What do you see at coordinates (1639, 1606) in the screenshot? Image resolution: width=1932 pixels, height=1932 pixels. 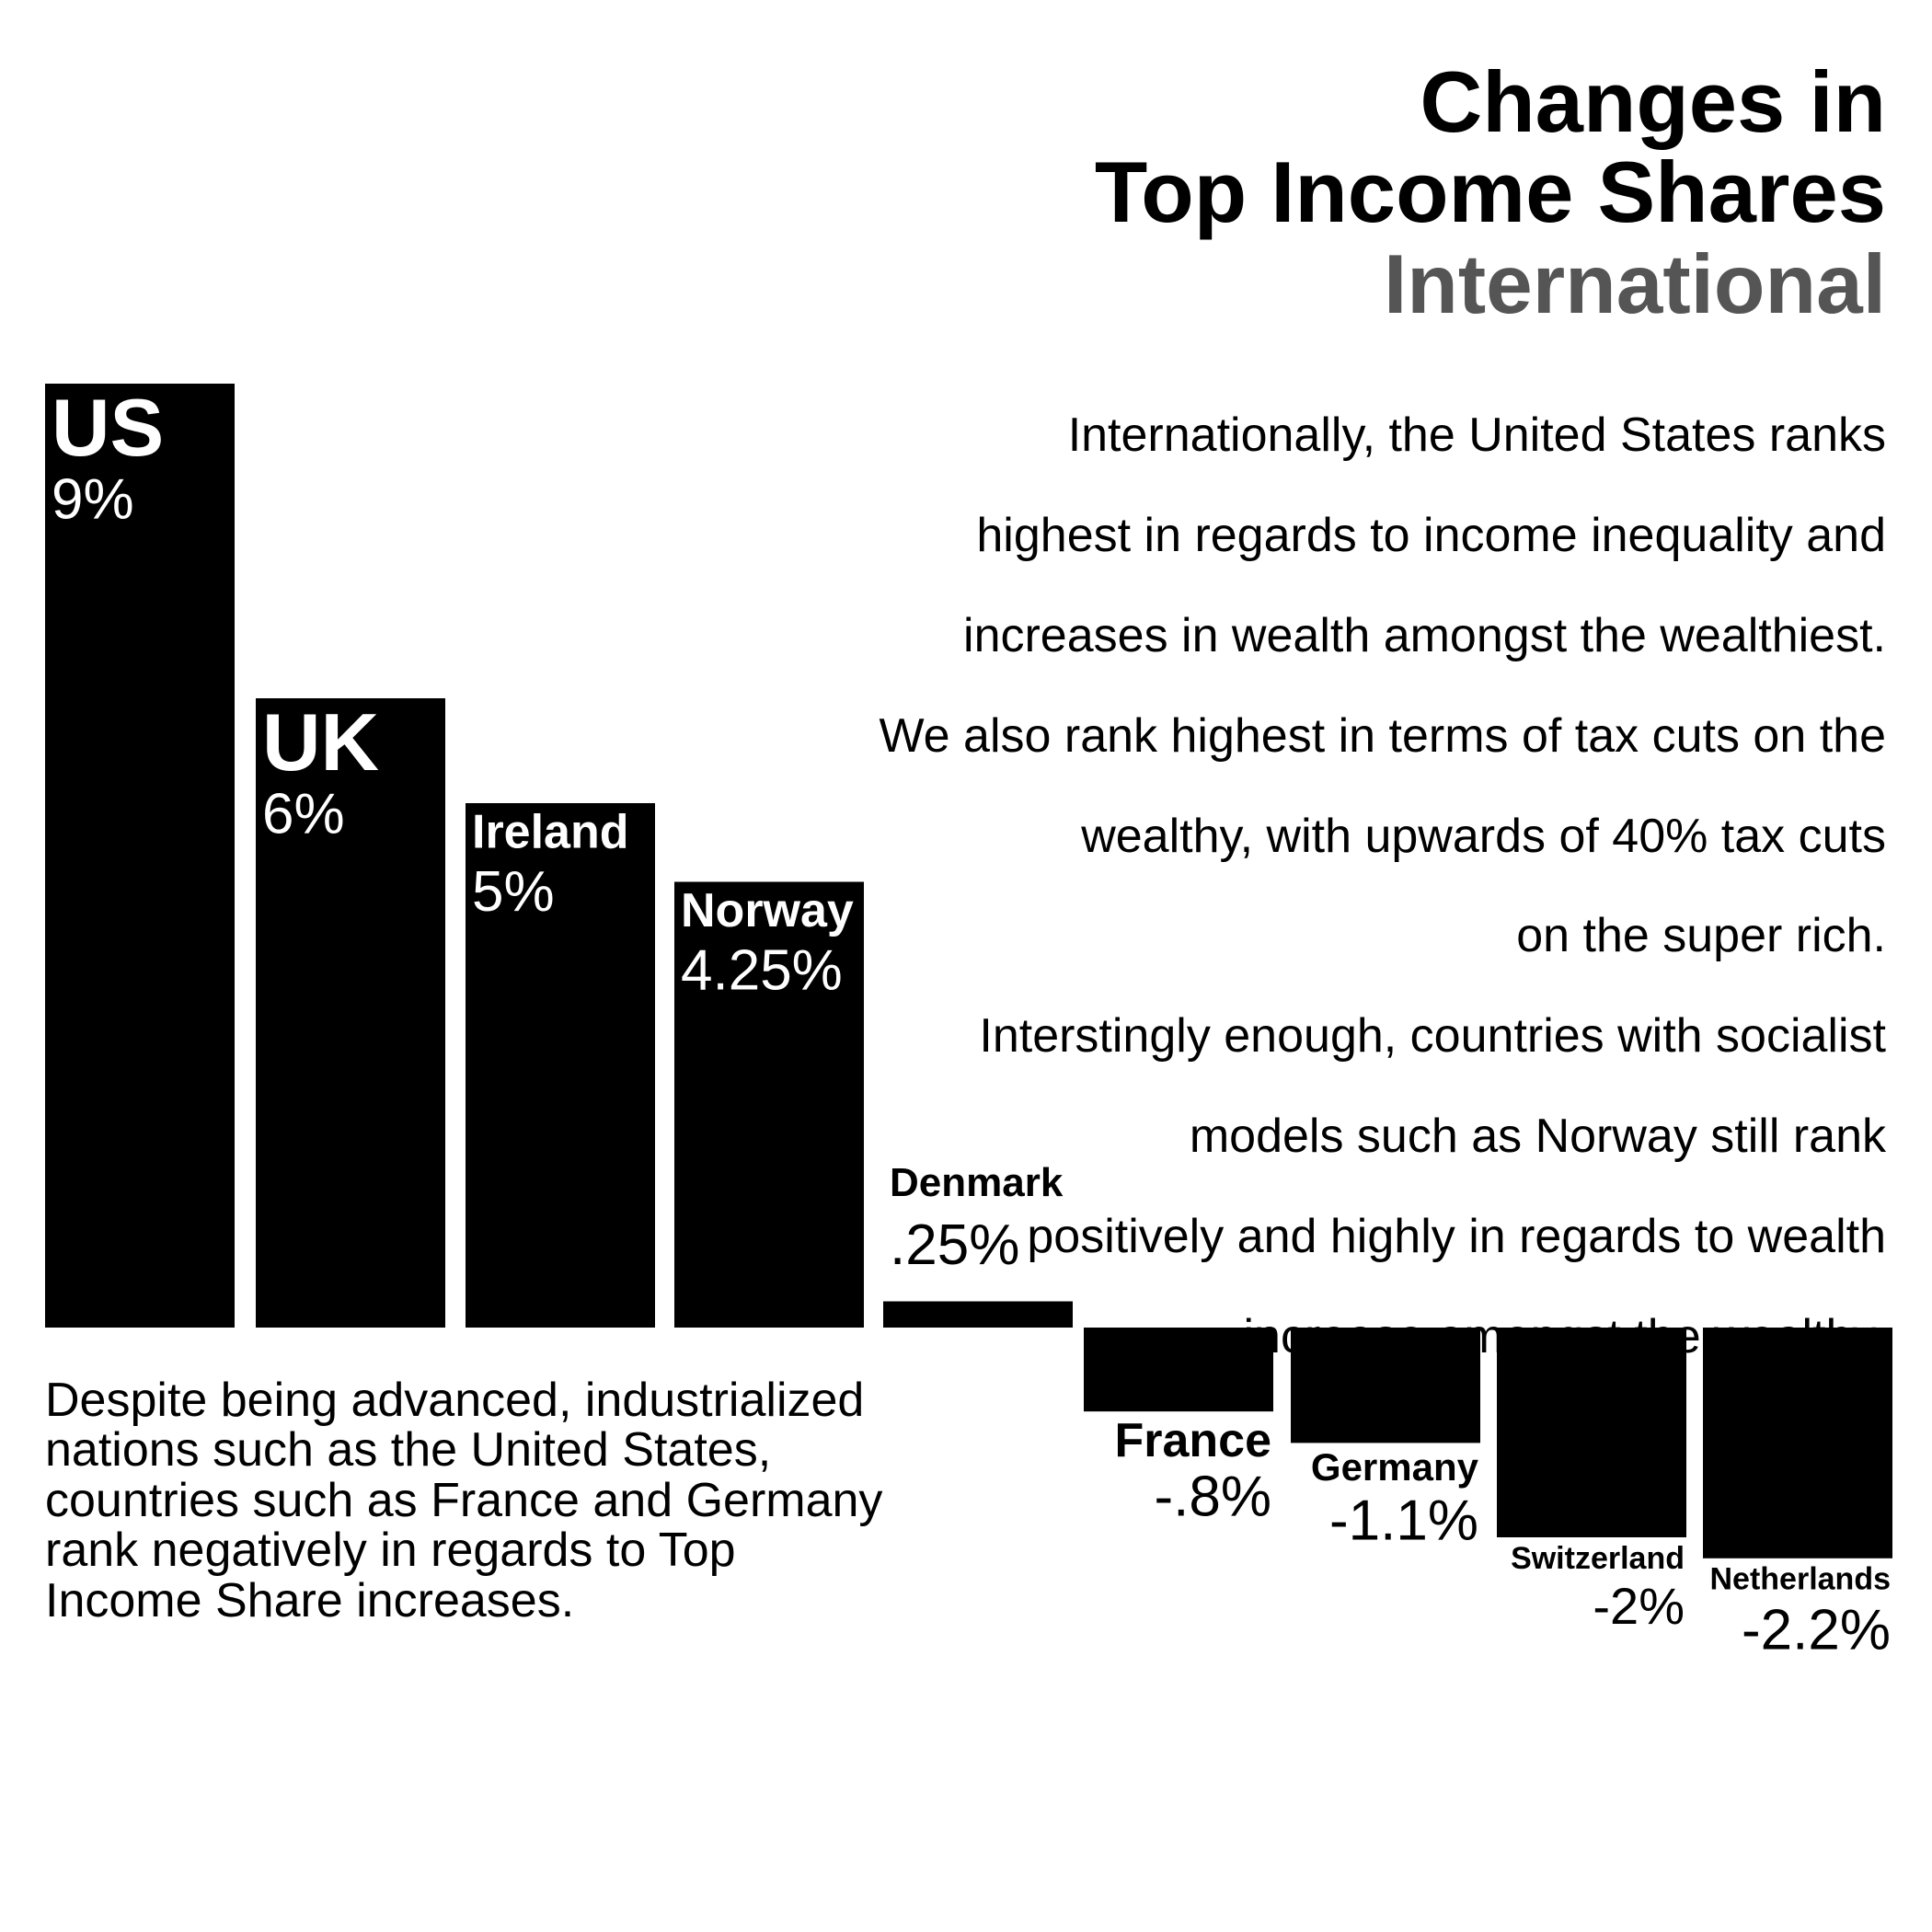 I see `bar-value-label-switzerland: -2%` at bounding box center [1639, 1606].